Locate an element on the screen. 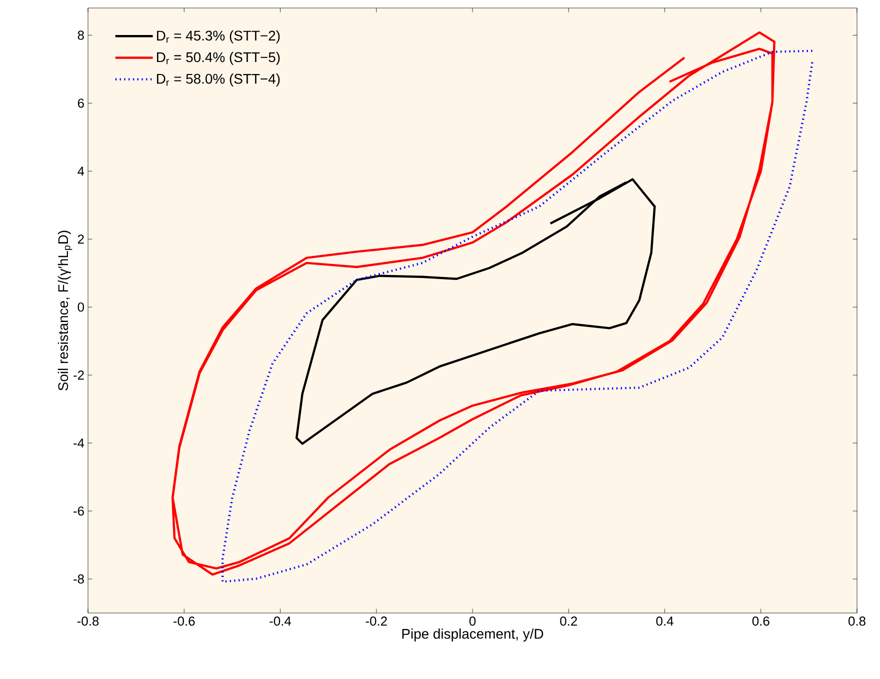 The height and width of the screenshot is (679, 880). x-tick-label: 0.2 is located at coordinates (568, 621).